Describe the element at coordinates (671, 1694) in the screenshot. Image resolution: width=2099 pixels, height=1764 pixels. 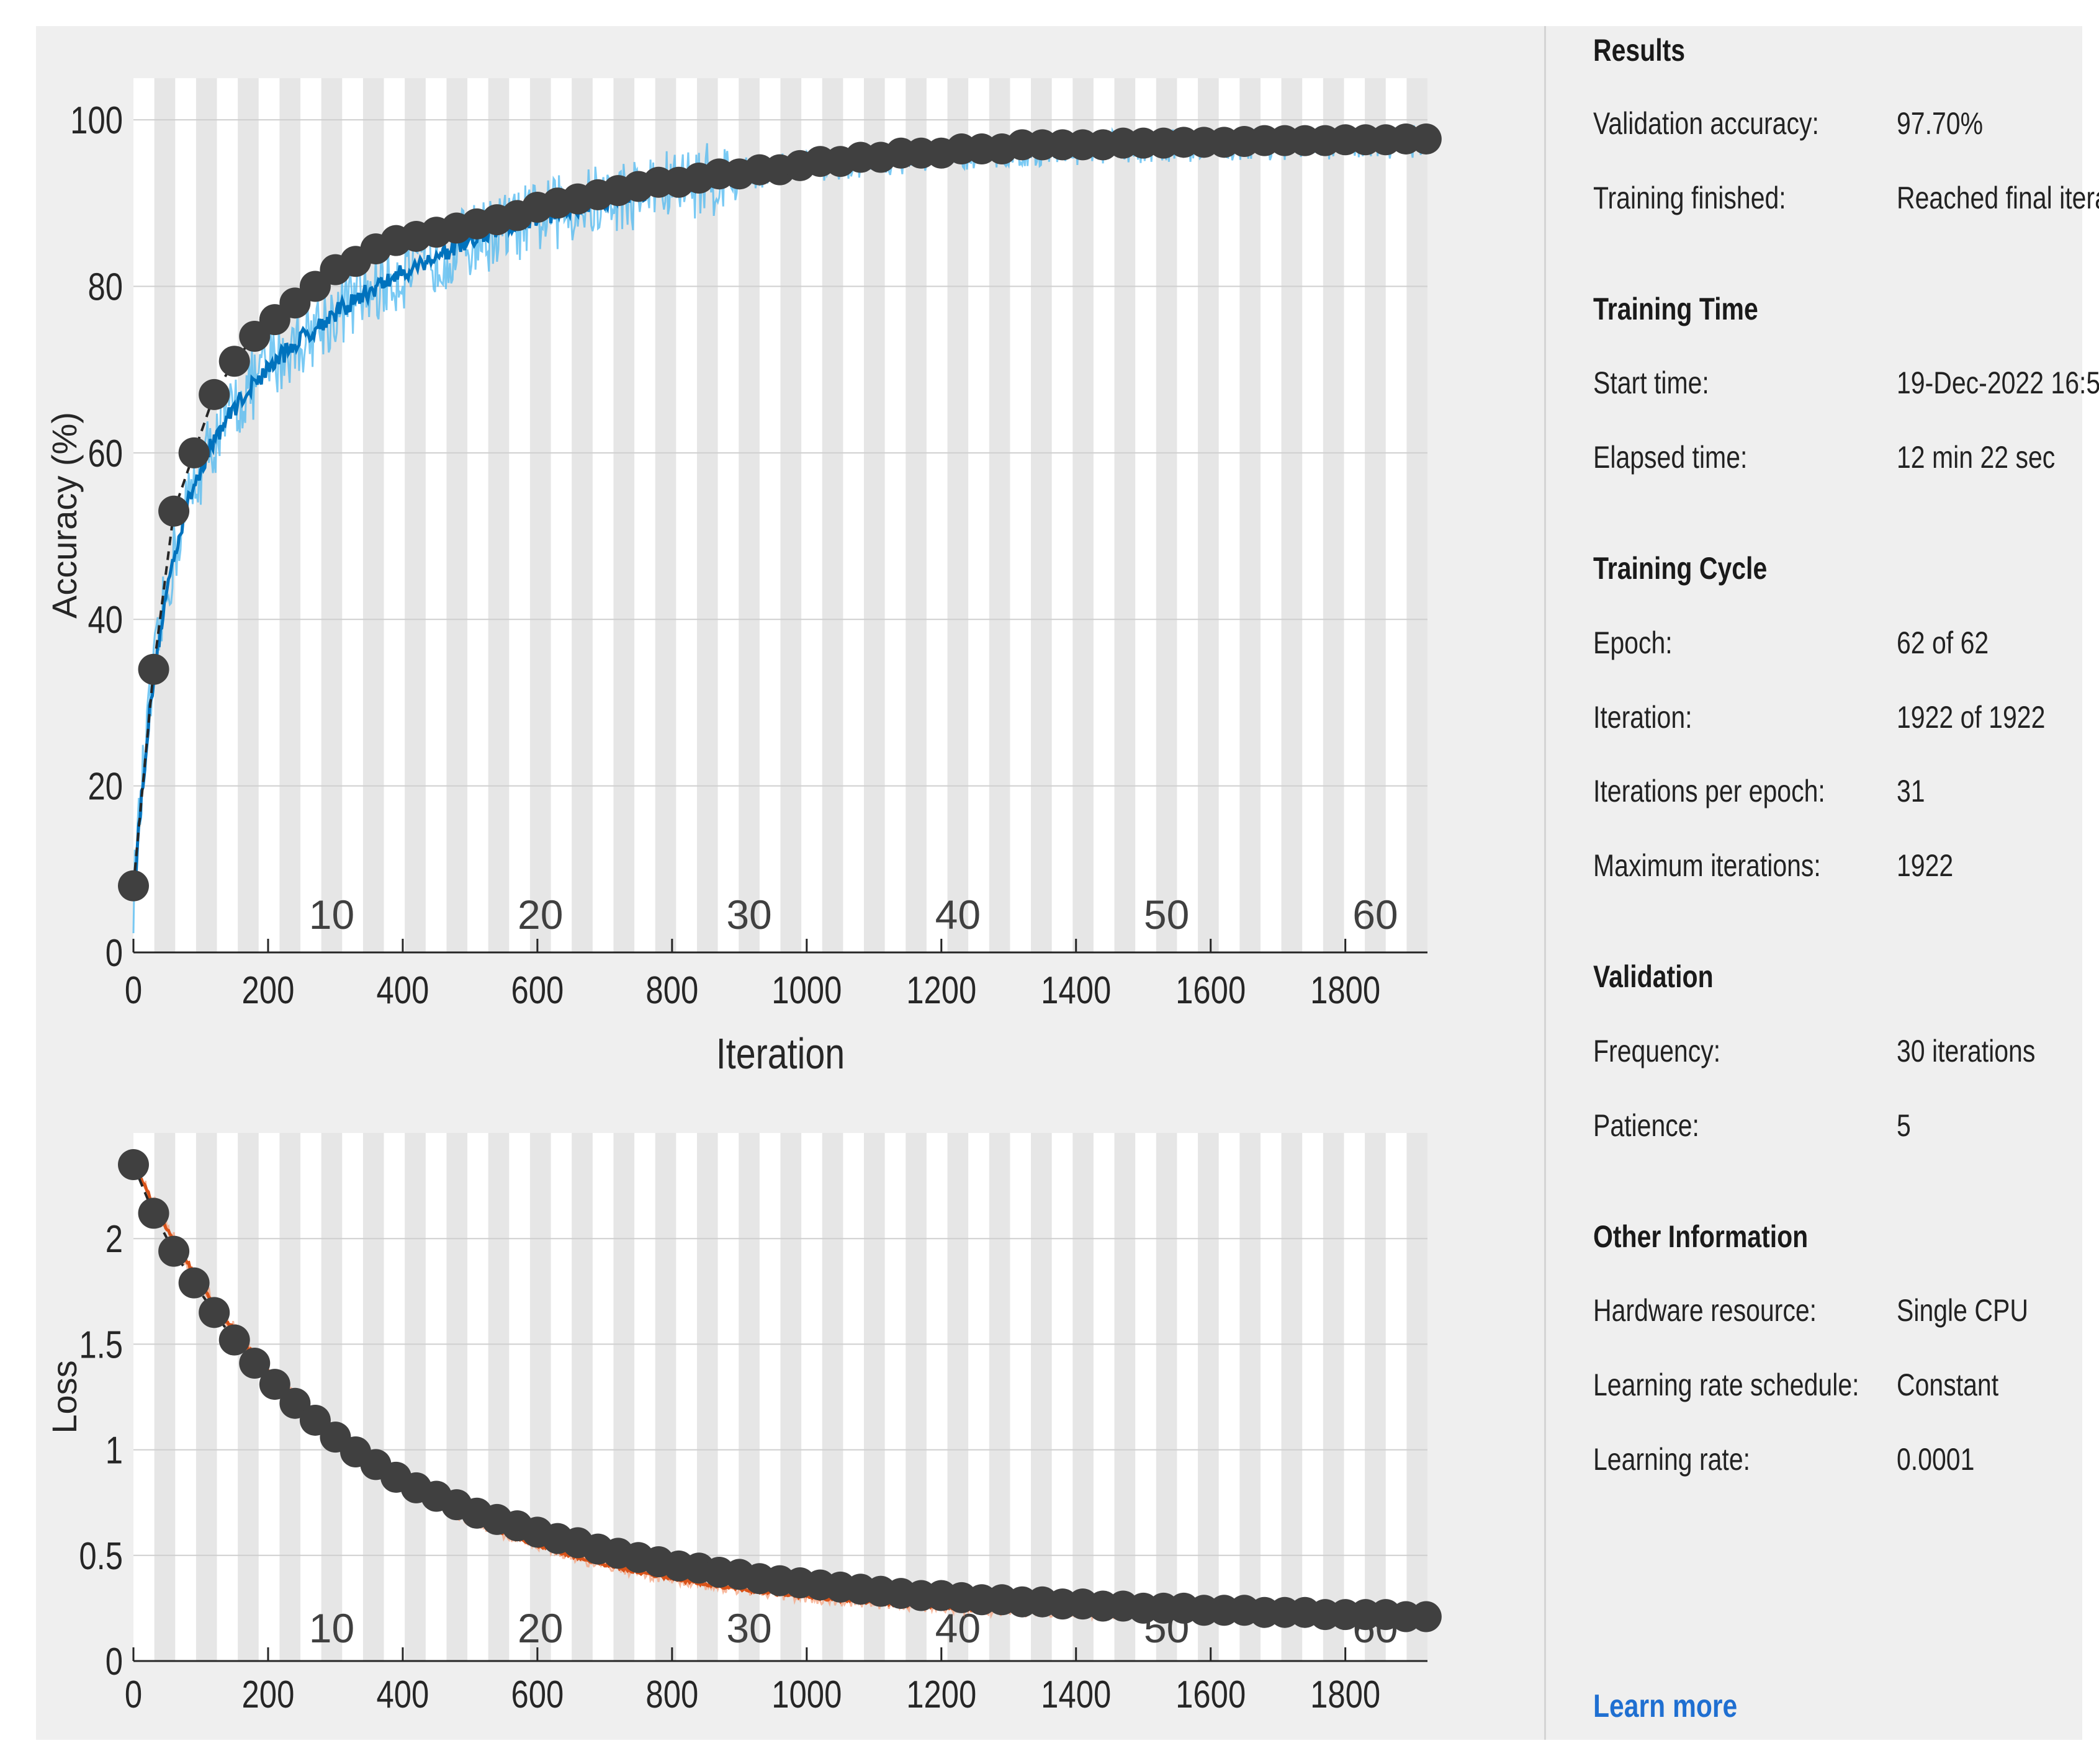
I see `loss-x-tick-label: 800` at that location.